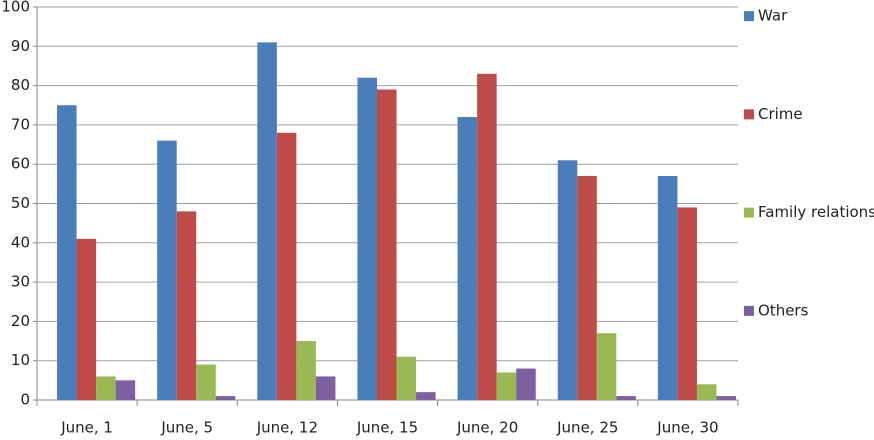  What do you see at coordinates (487, 428) in the screenshot?
I see `x-tick-label: June, 20` at bounding box center [487, 428].